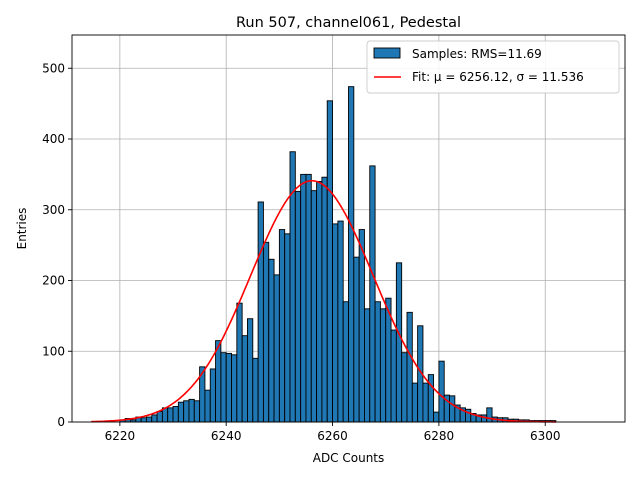  I want to click on legend-histogram-swatch, so click(387, 53).